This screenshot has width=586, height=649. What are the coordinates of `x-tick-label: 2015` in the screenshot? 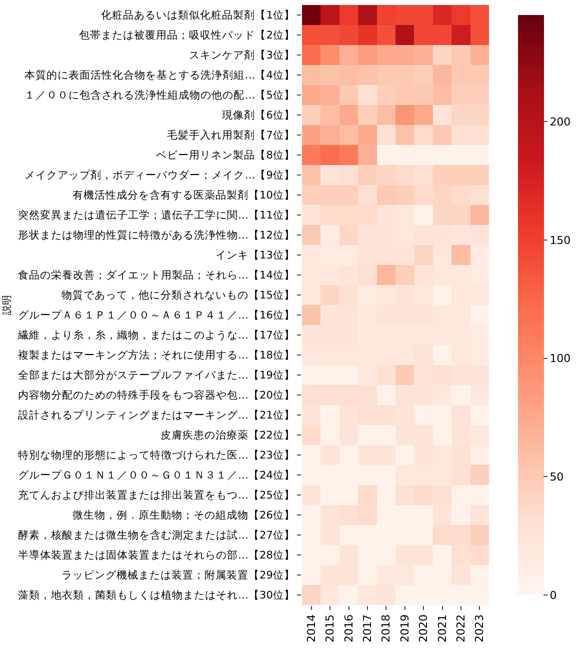 It's located at (330, 628).